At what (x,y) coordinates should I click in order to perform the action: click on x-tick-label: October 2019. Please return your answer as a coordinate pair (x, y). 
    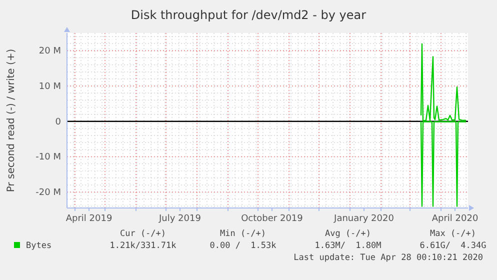
    Looking at the image, I should click on (272, 219).